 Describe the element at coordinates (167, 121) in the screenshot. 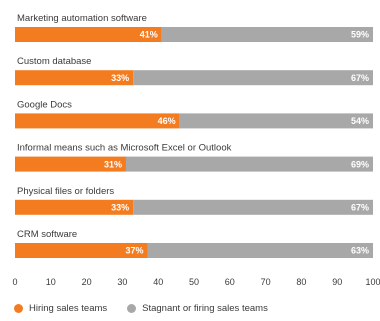

I see `data-label-hiring: 46%` at that location.